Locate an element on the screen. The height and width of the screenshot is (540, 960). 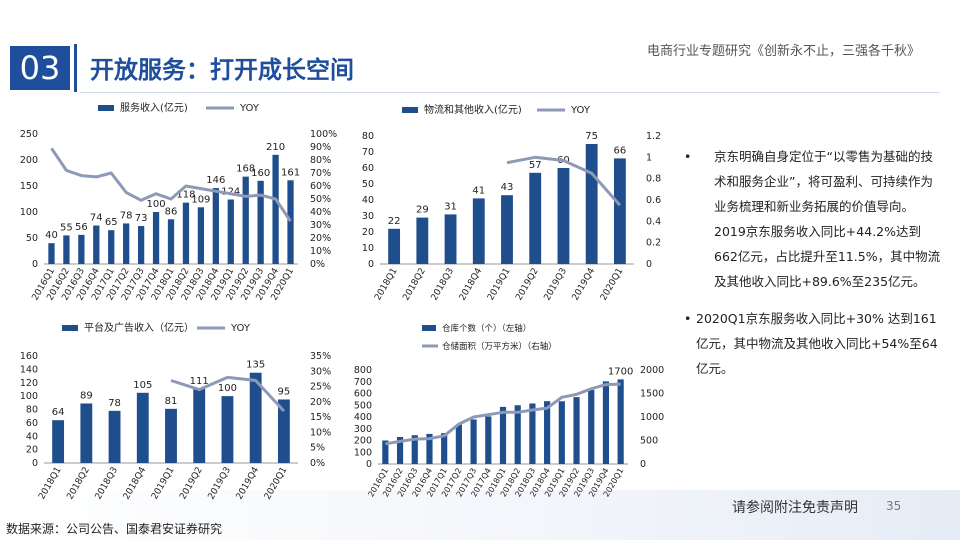
data-label: 146 is located at coordinates (215, 180).